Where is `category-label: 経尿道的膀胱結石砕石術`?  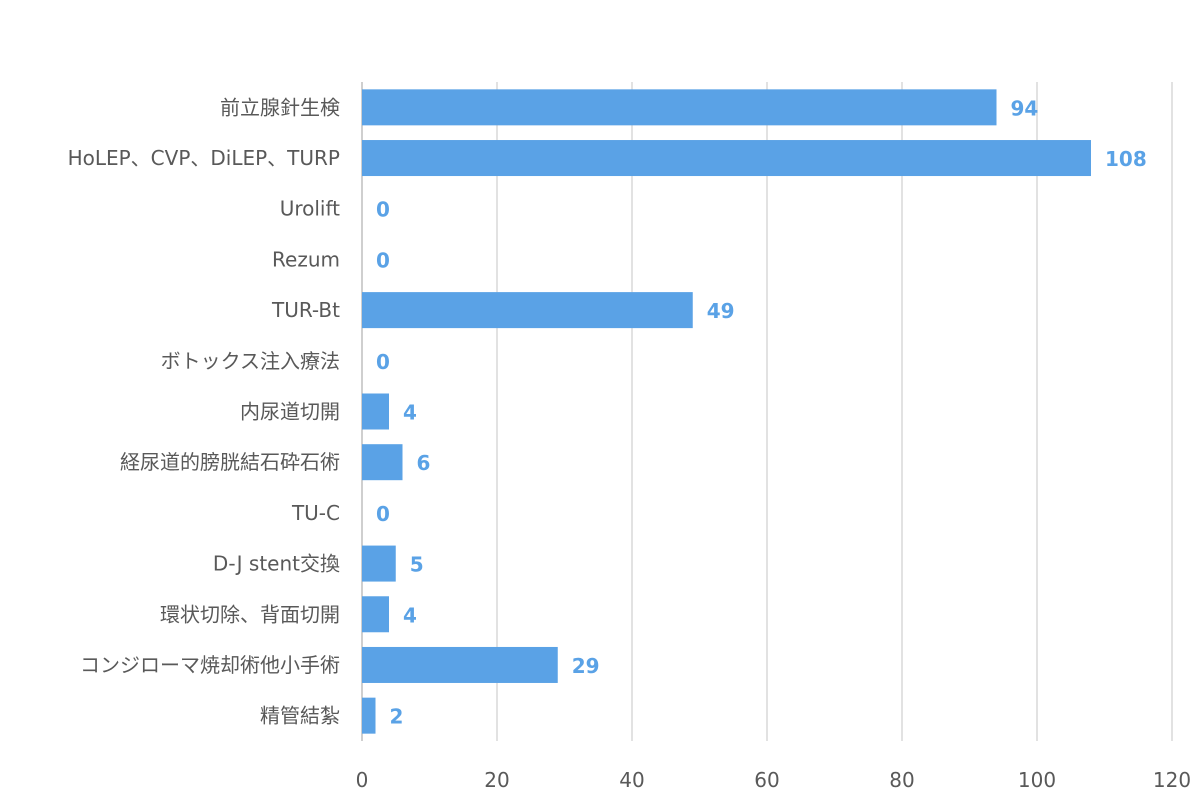 category-label: 経尿道的膀胱結石砕石術 is located at coordinates (230, 462).